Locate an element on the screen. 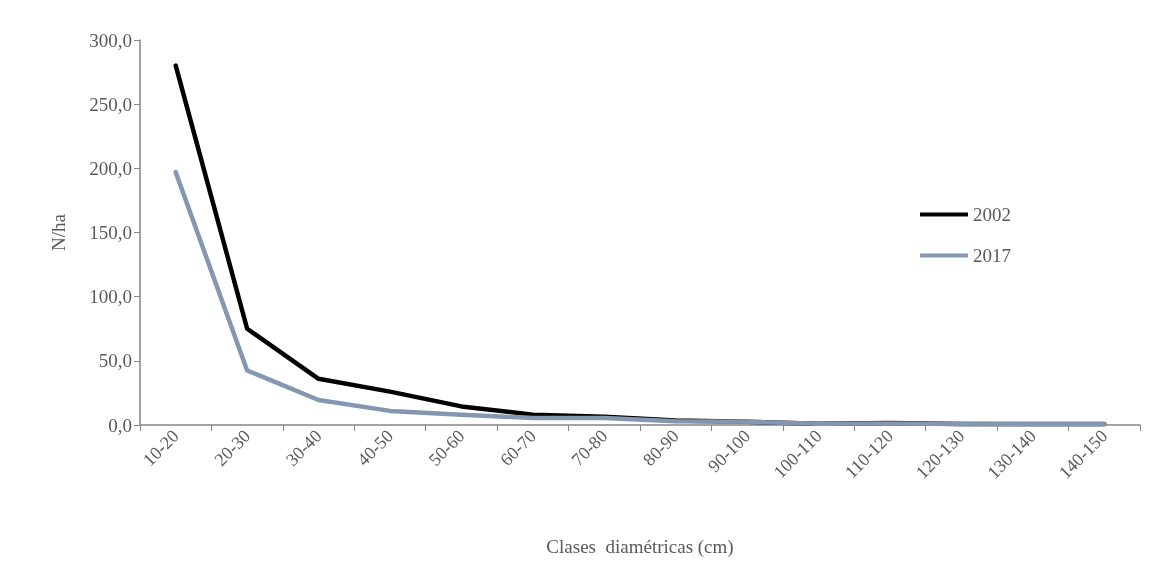  y-tick-label: 200,0 is located at coordinates (110, 168).